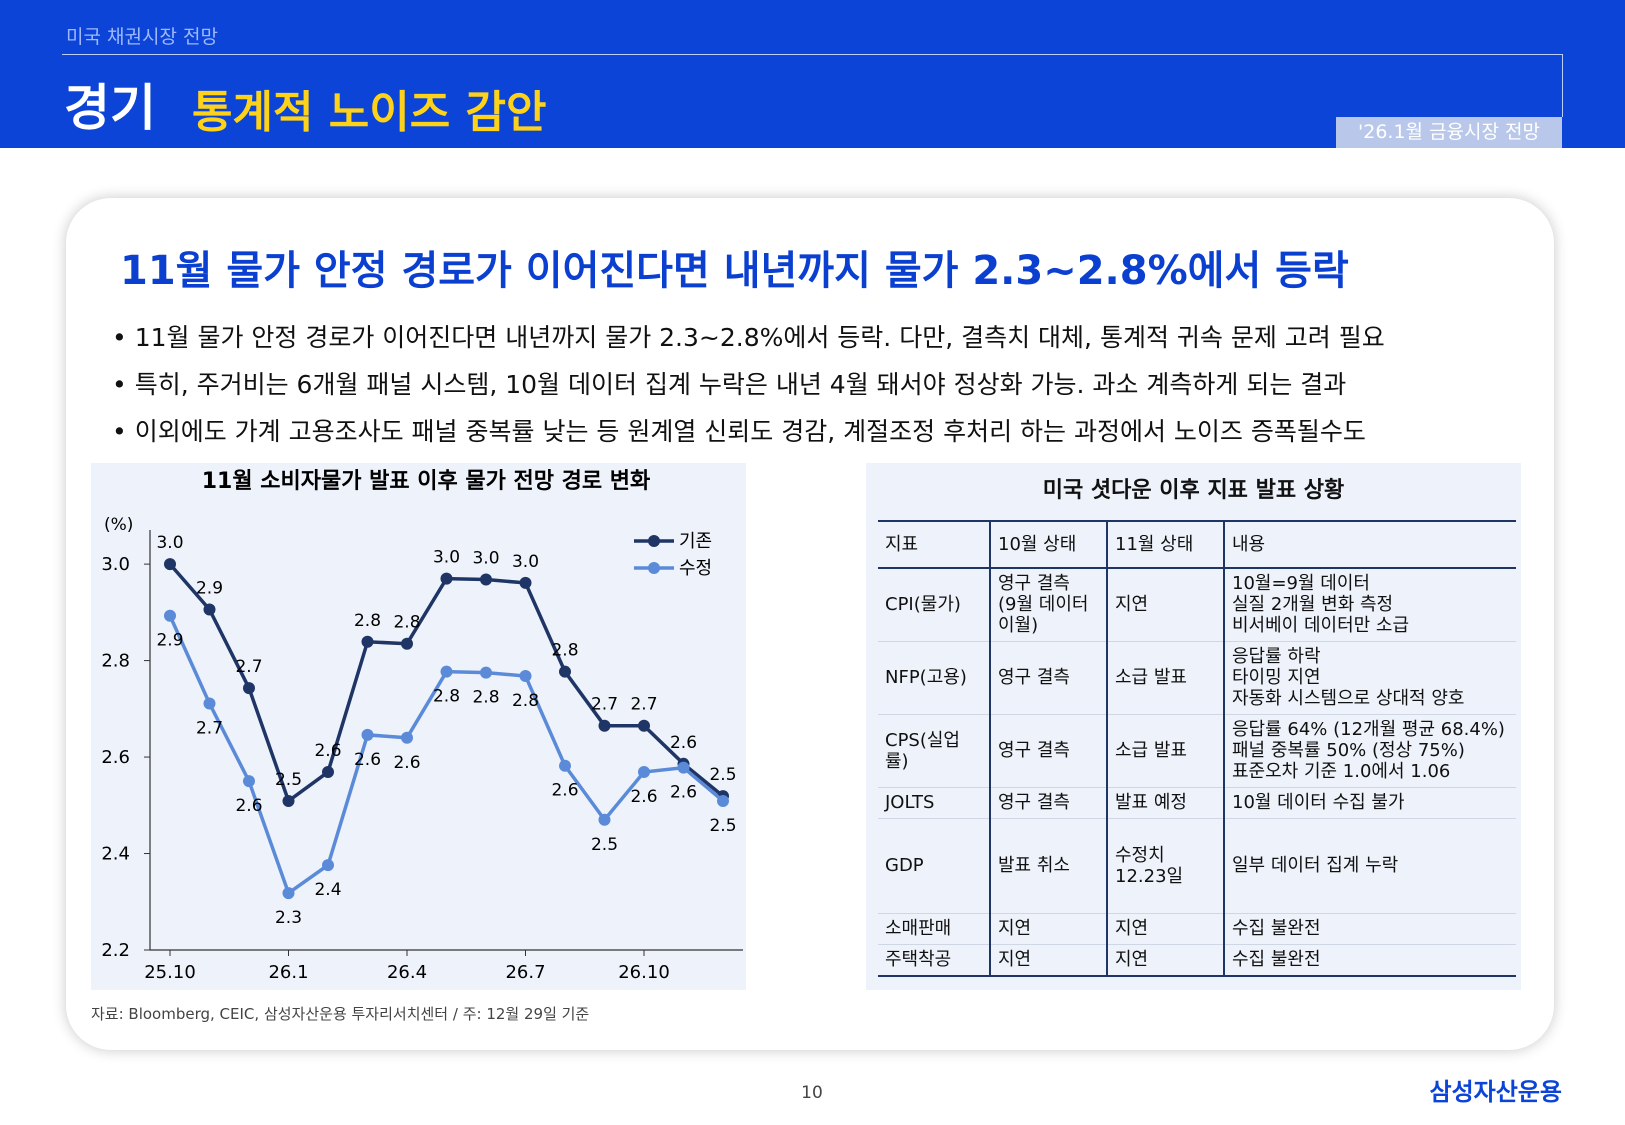  I want to click on table-cell: 발표 취소, so click(1048, 866).